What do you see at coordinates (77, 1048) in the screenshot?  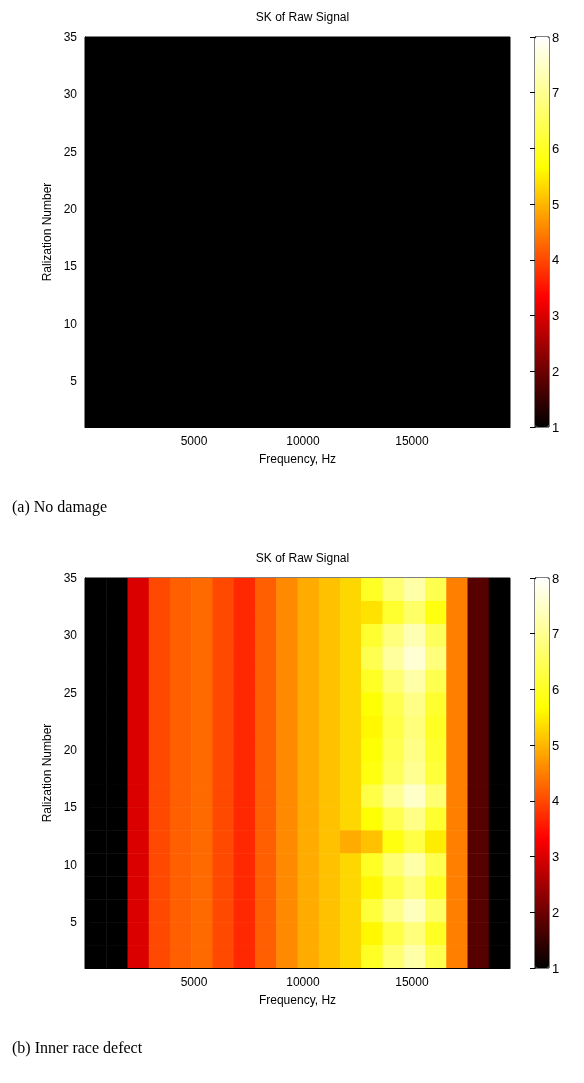 I see `text: (b) Inner race defect` at bounding box center [77, 1048].